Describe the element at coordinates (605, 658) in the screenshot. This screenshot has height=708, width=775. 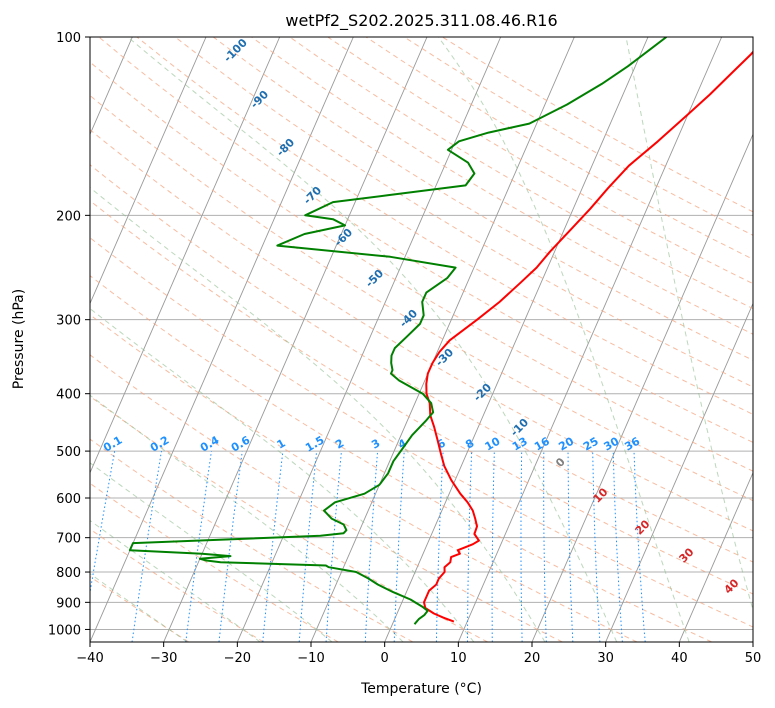
I see `x-tick-label: 30` at that location.